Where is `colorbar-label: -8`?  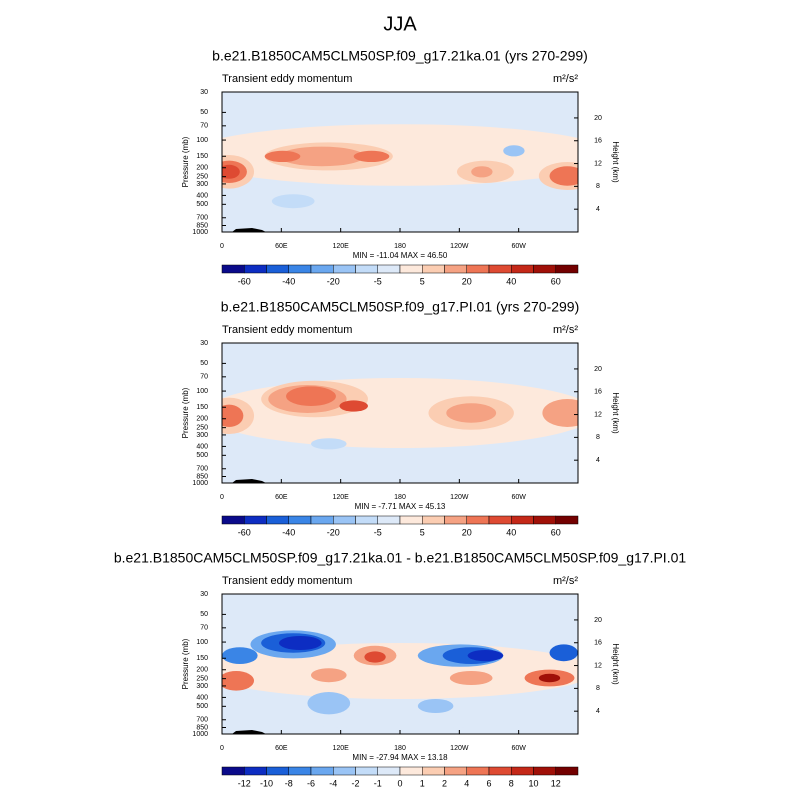 colorbar-label: -8 is located at coordinates (289, 783).